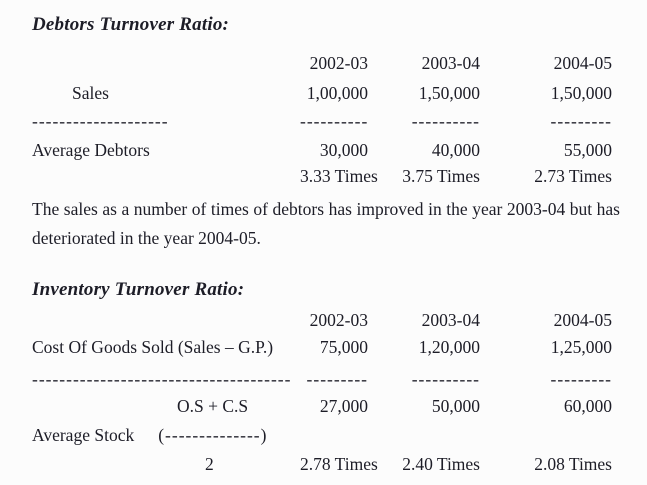  Describe the element at coordinates (138, 289) in the screenshot. I see `inventory-title: Inventory Turnover Ratio:` at that location.